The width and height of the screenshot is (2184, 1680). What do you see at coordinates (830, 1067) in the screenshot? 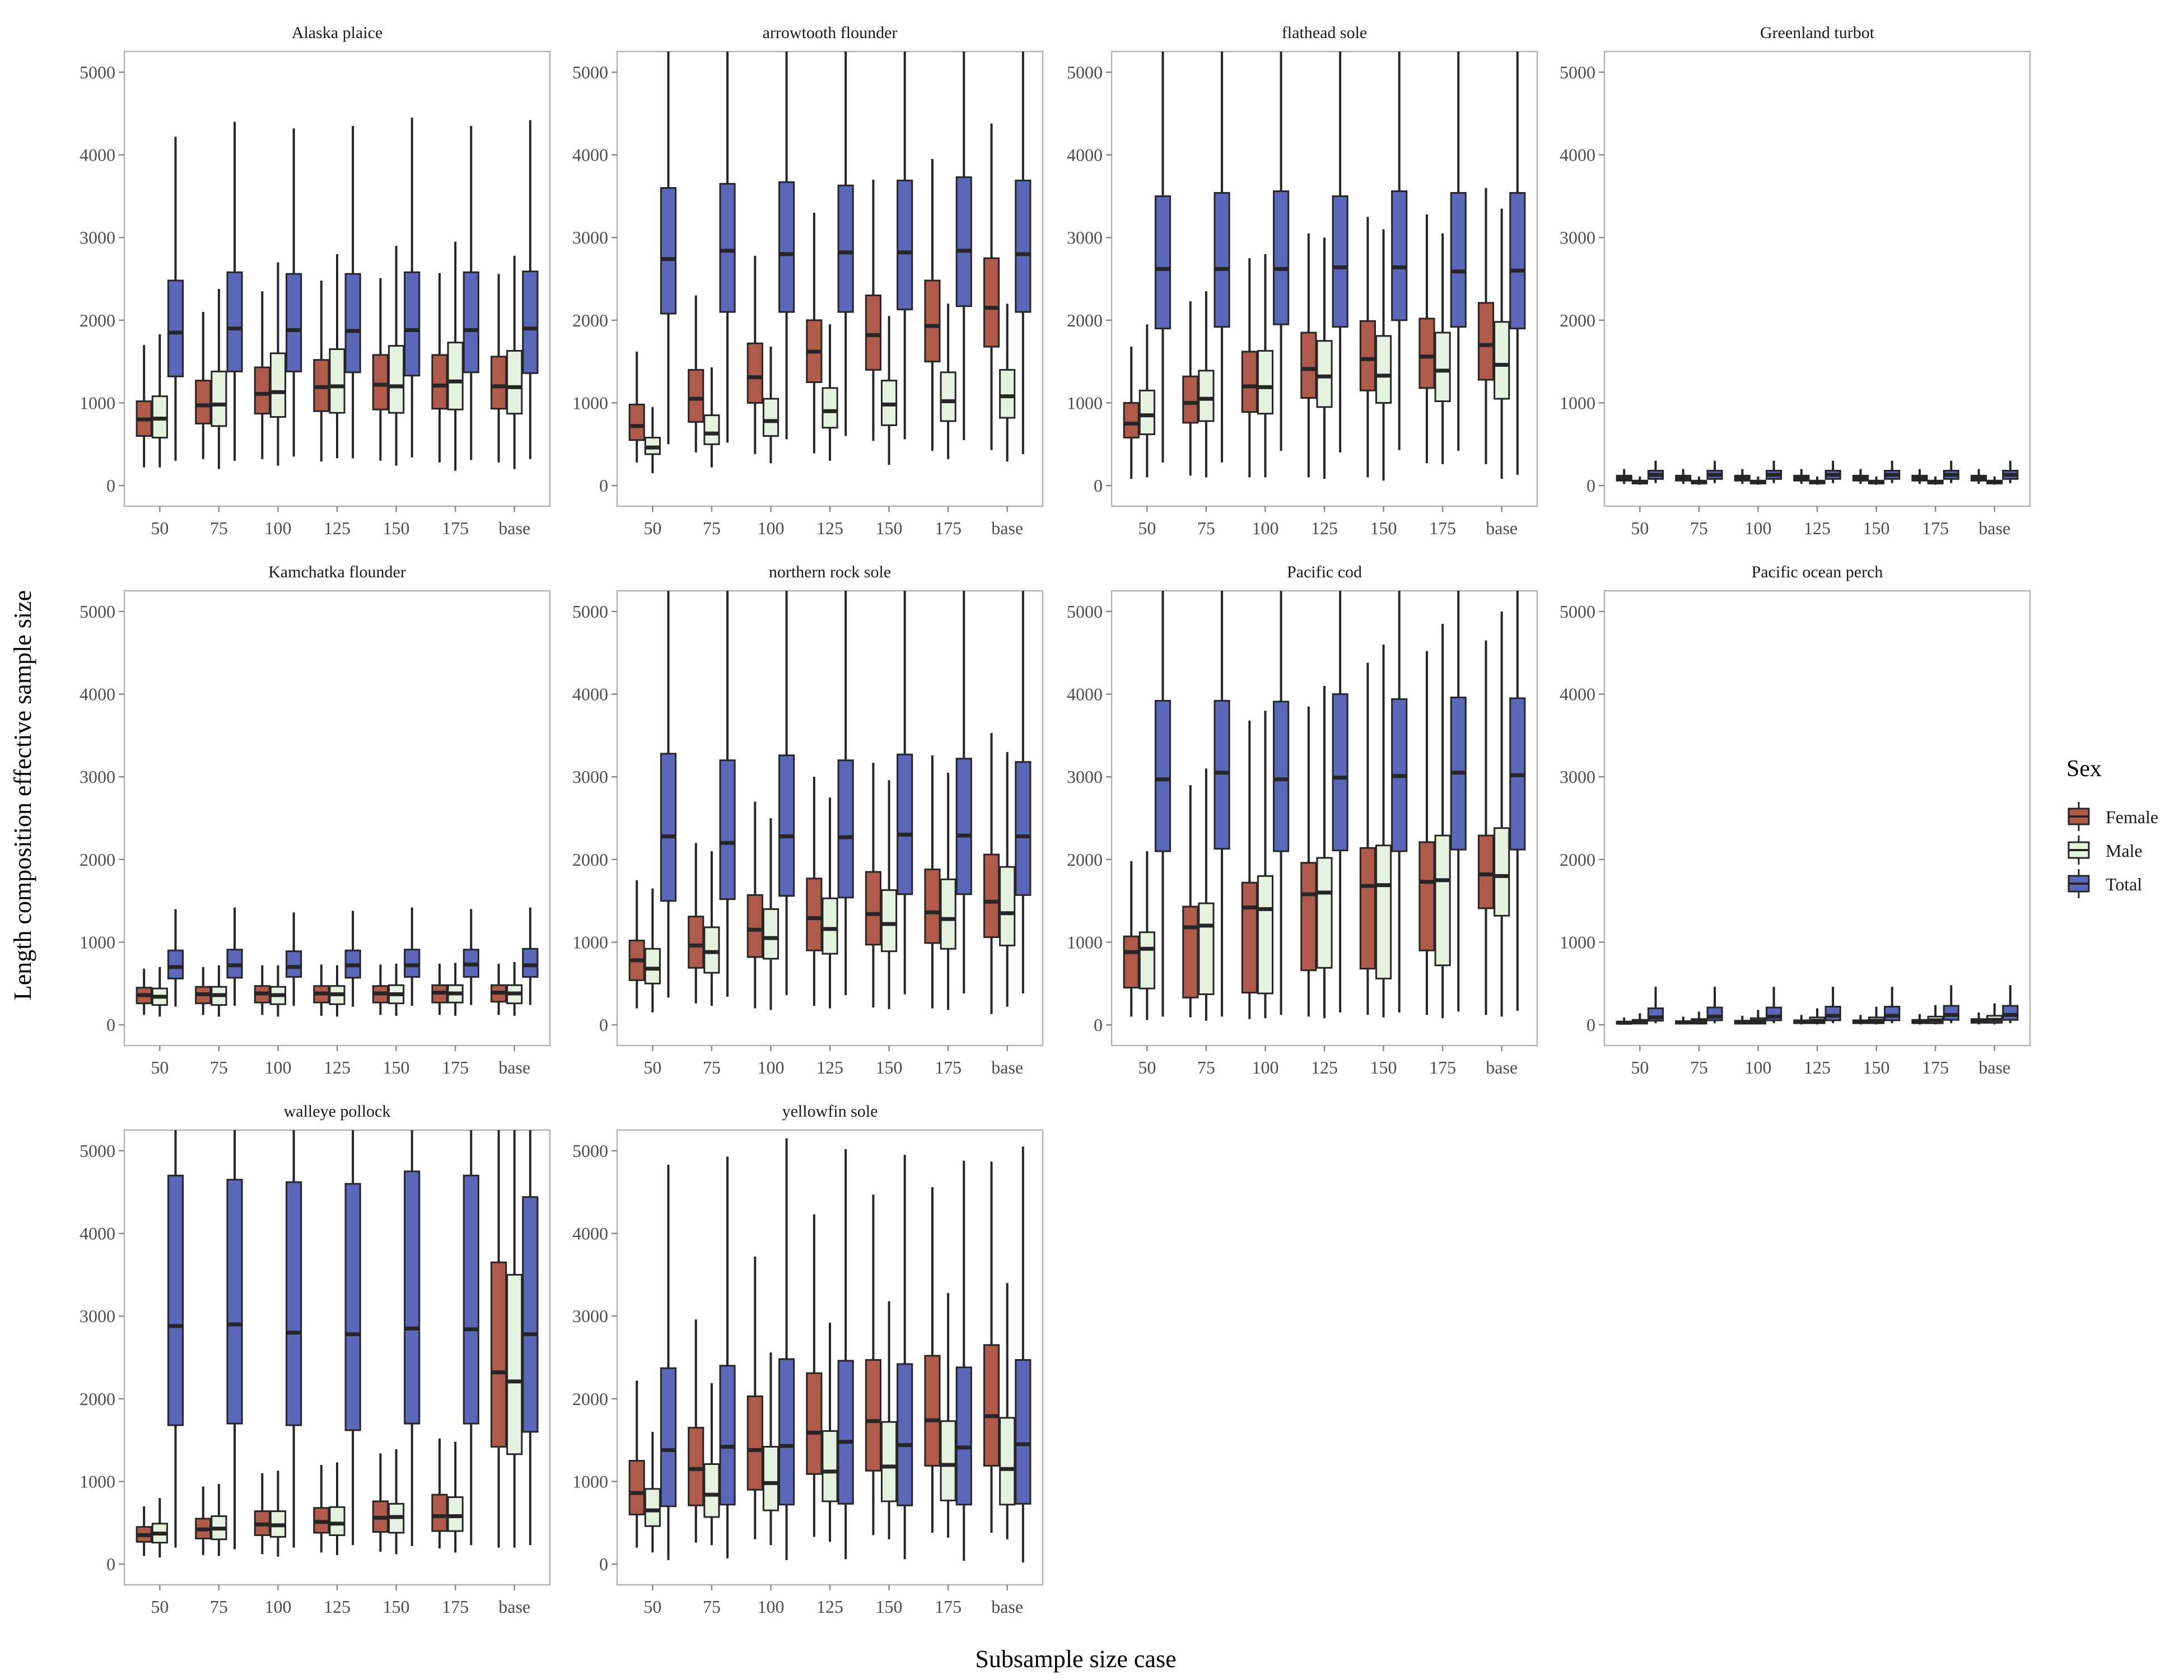
I see `x-tick-label: 125` at bounding box center [830, 1067].